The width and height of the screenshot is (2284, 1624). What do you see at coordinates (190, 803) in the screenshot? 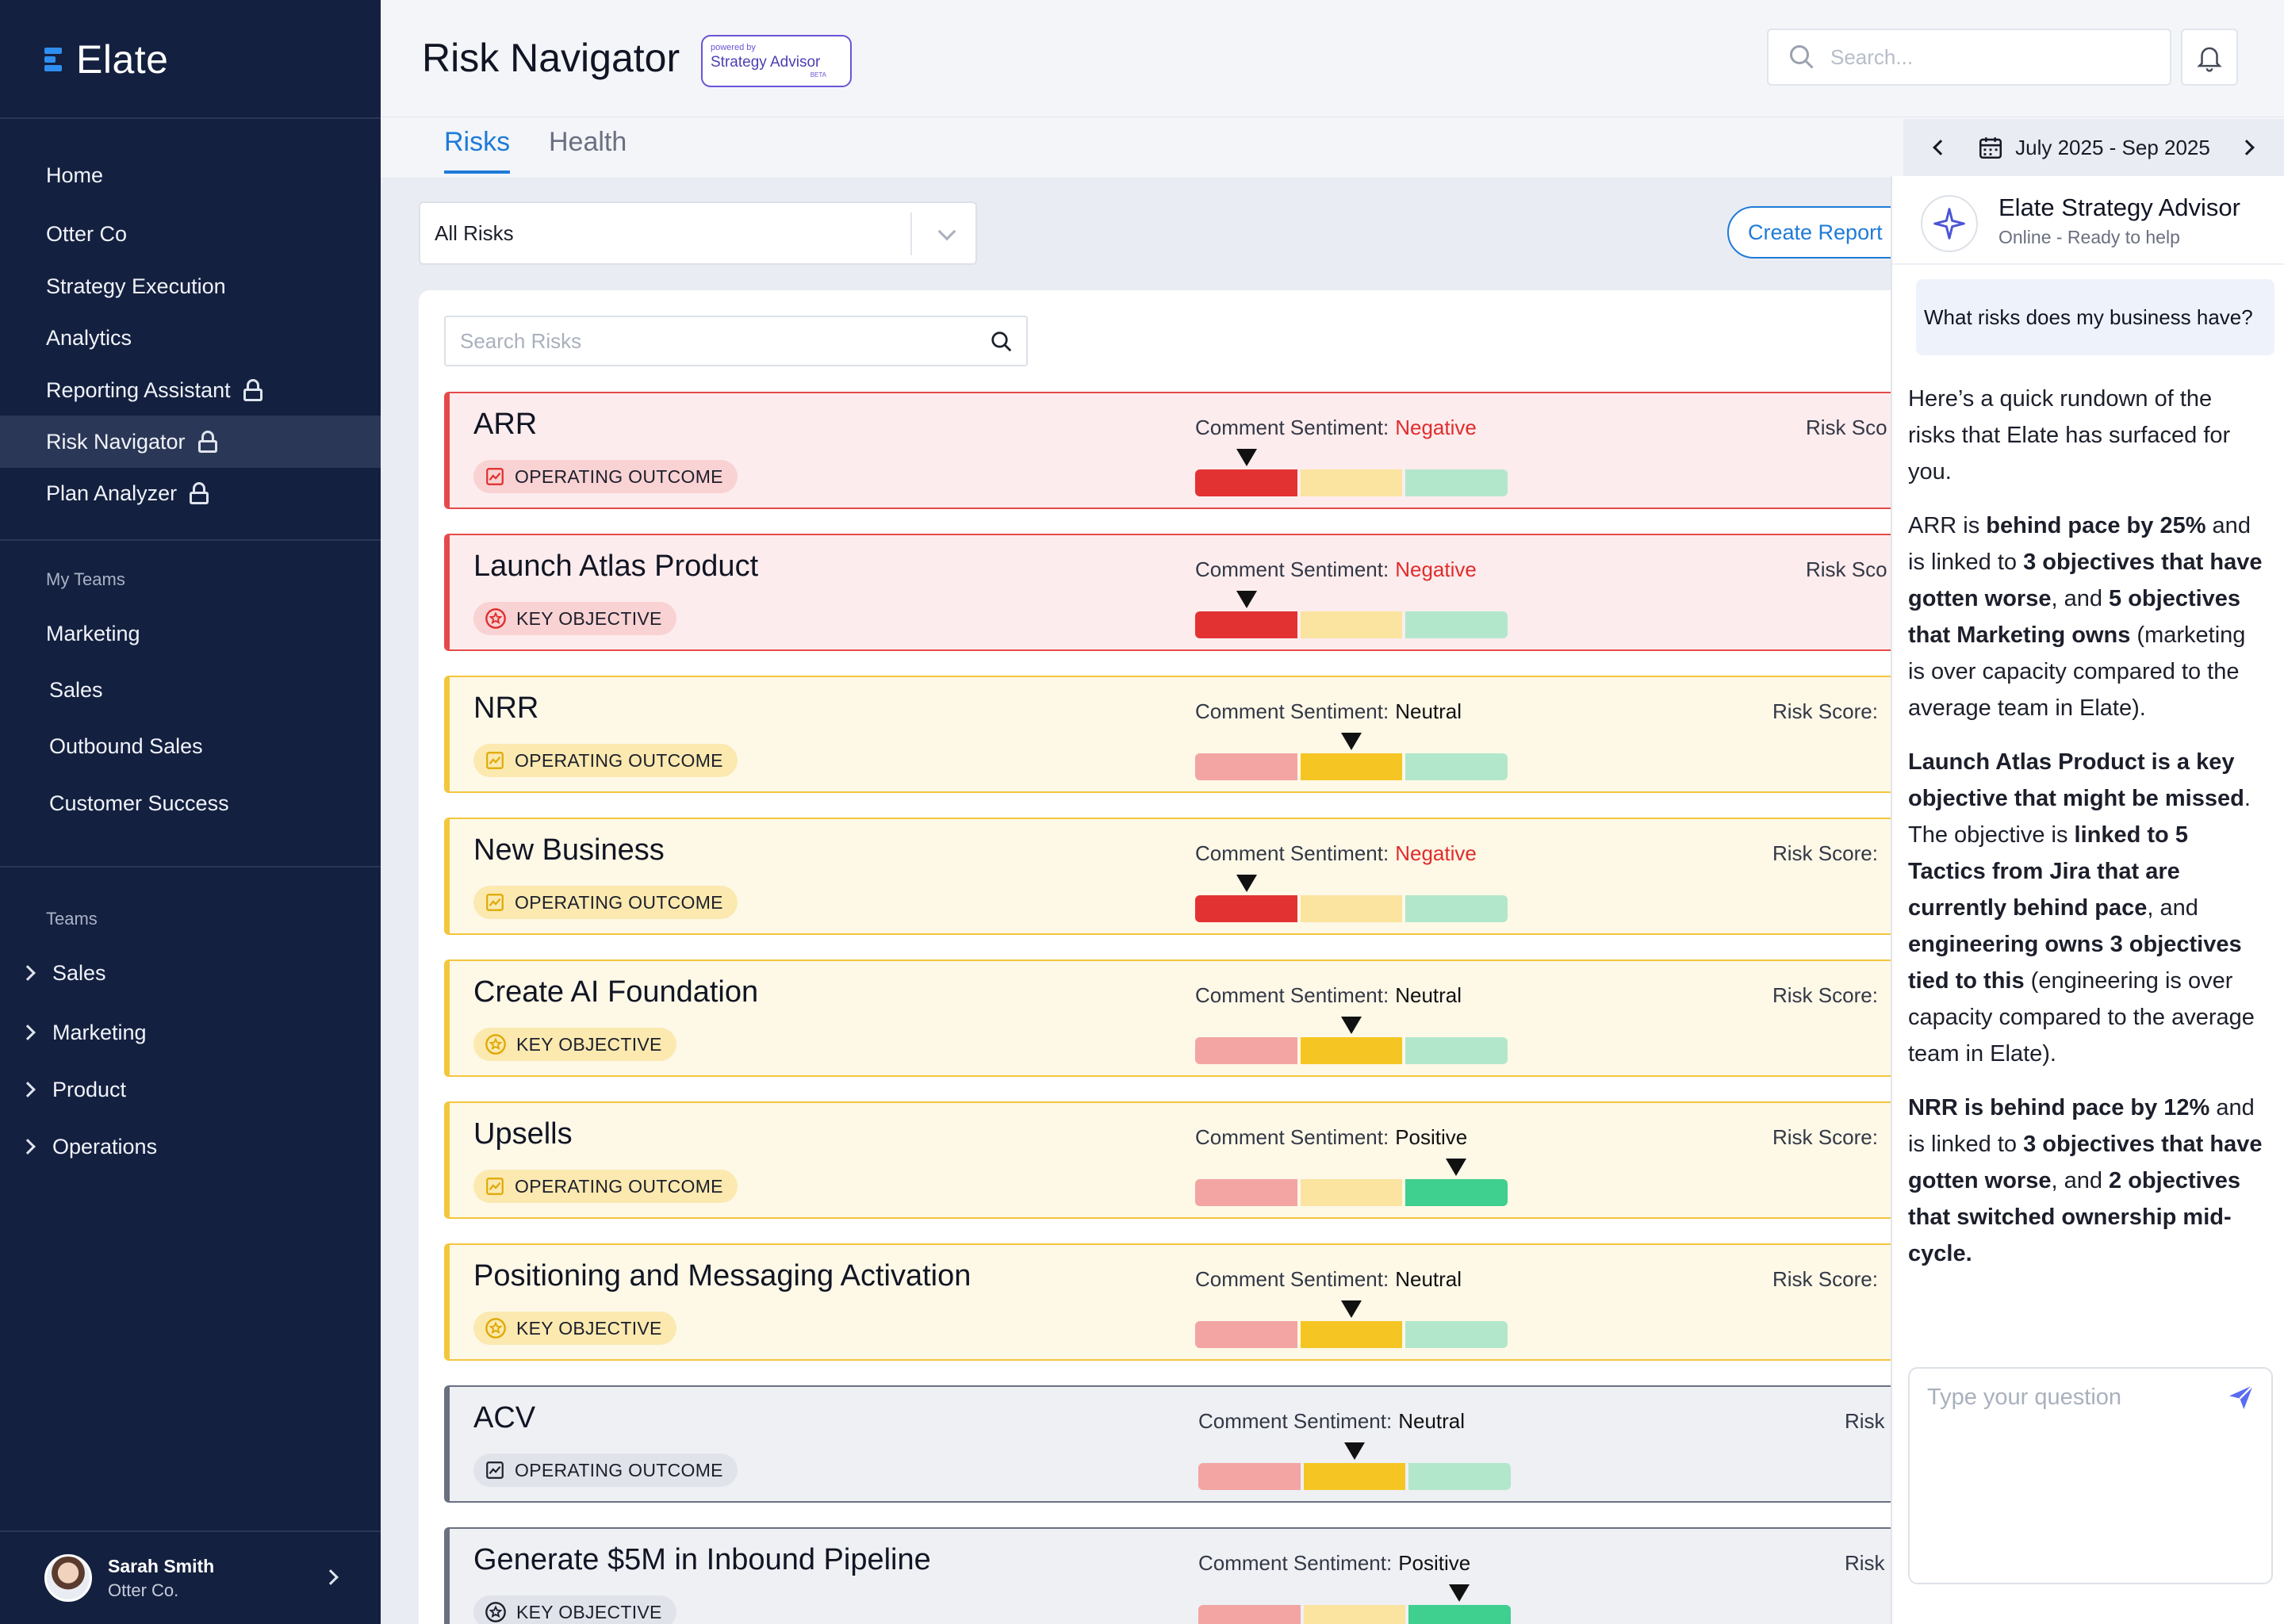
I see `my-team-customer-success: Customer Success` at bounding box center [190, 803].